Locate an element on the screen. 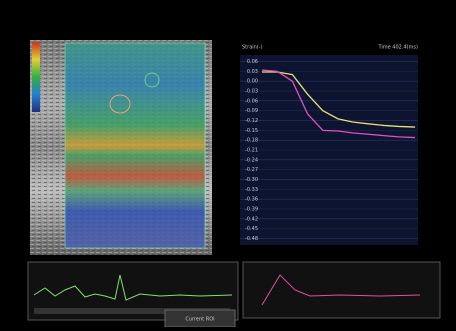 The image size is (456, 331). waveform is located at coordinates (133, 287).